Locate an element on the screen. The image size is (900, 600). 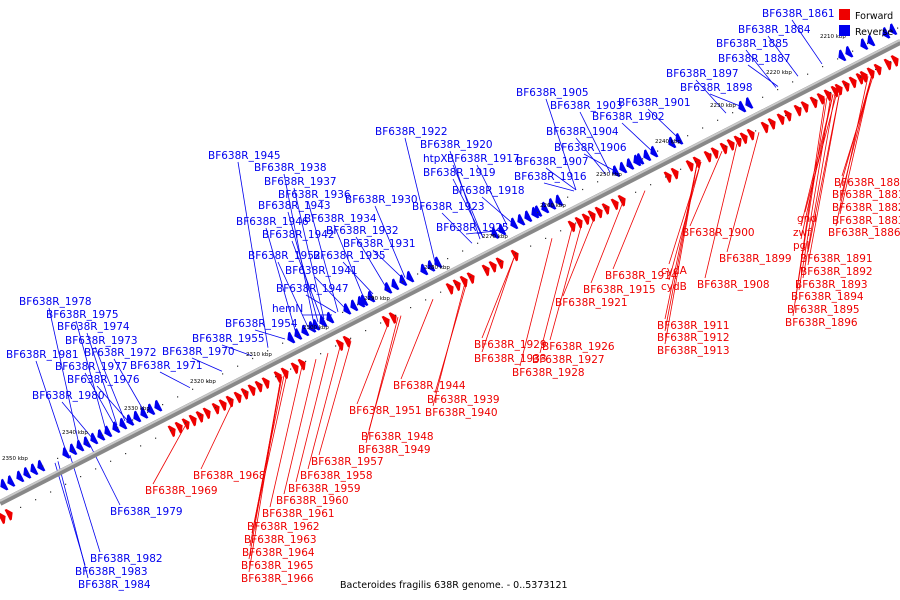
scale-tick-label: 2340 kbp is located at coordinates (75, 433).